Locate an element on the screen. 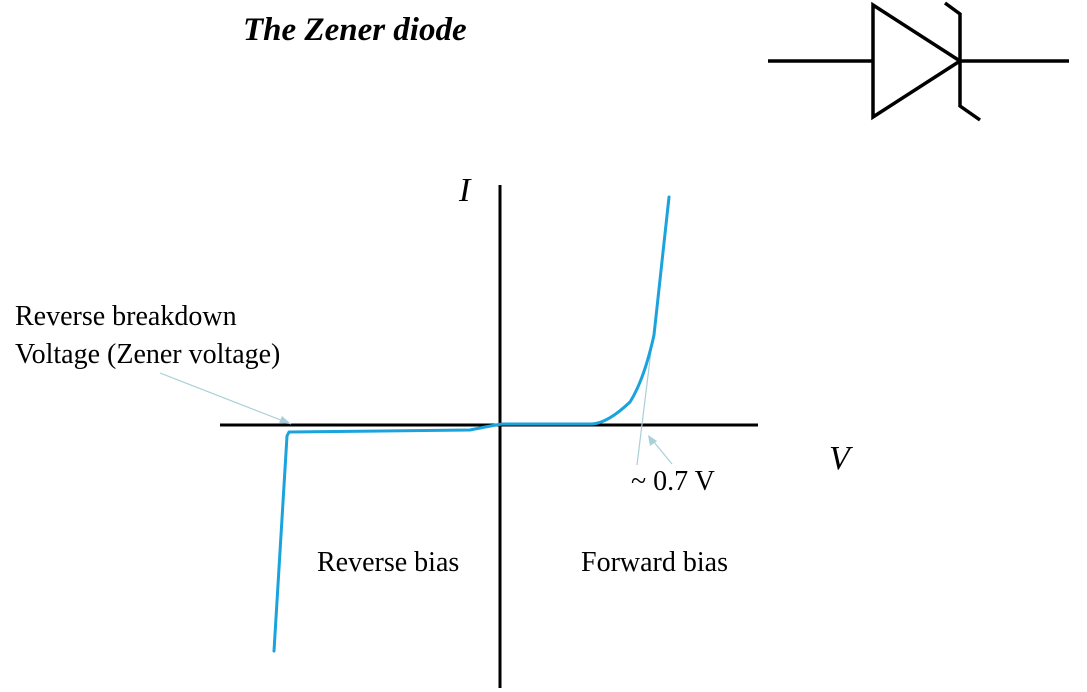  forward-voltage-label: ~ 0.7 V is located at coordinates (673, 481).